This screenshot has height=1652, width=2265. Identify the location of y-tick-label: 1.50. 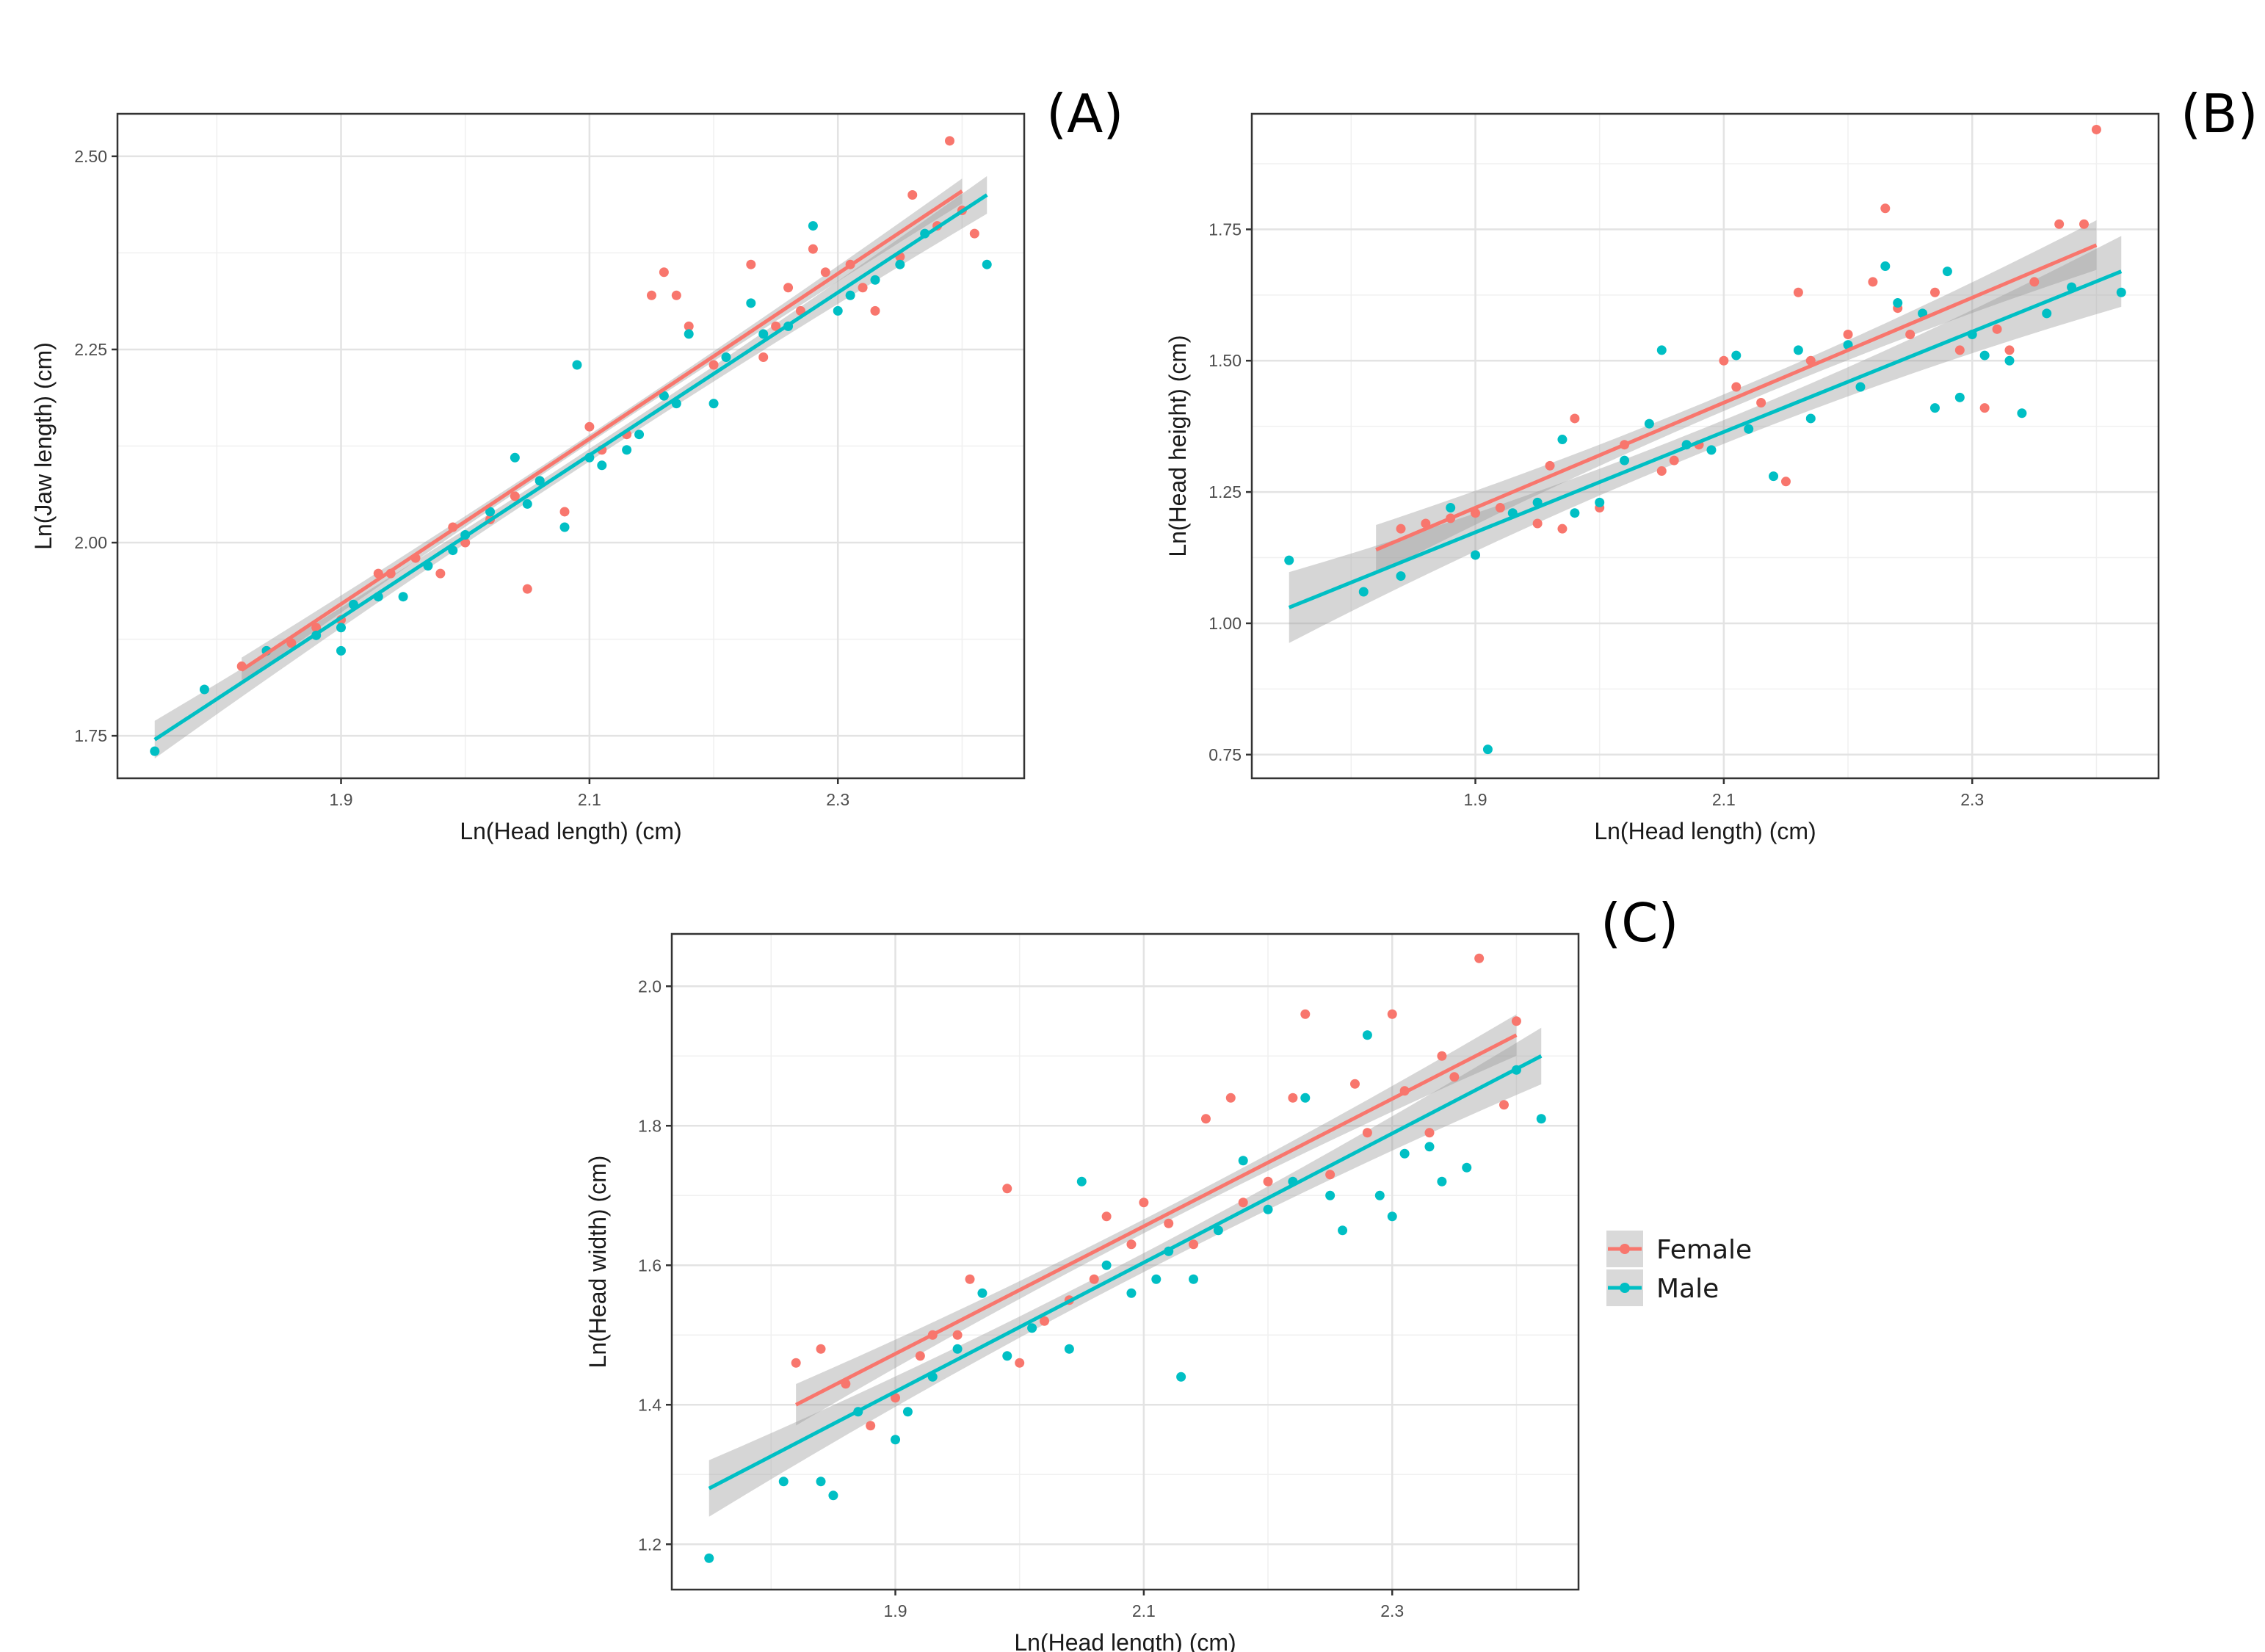
(1225, 360).